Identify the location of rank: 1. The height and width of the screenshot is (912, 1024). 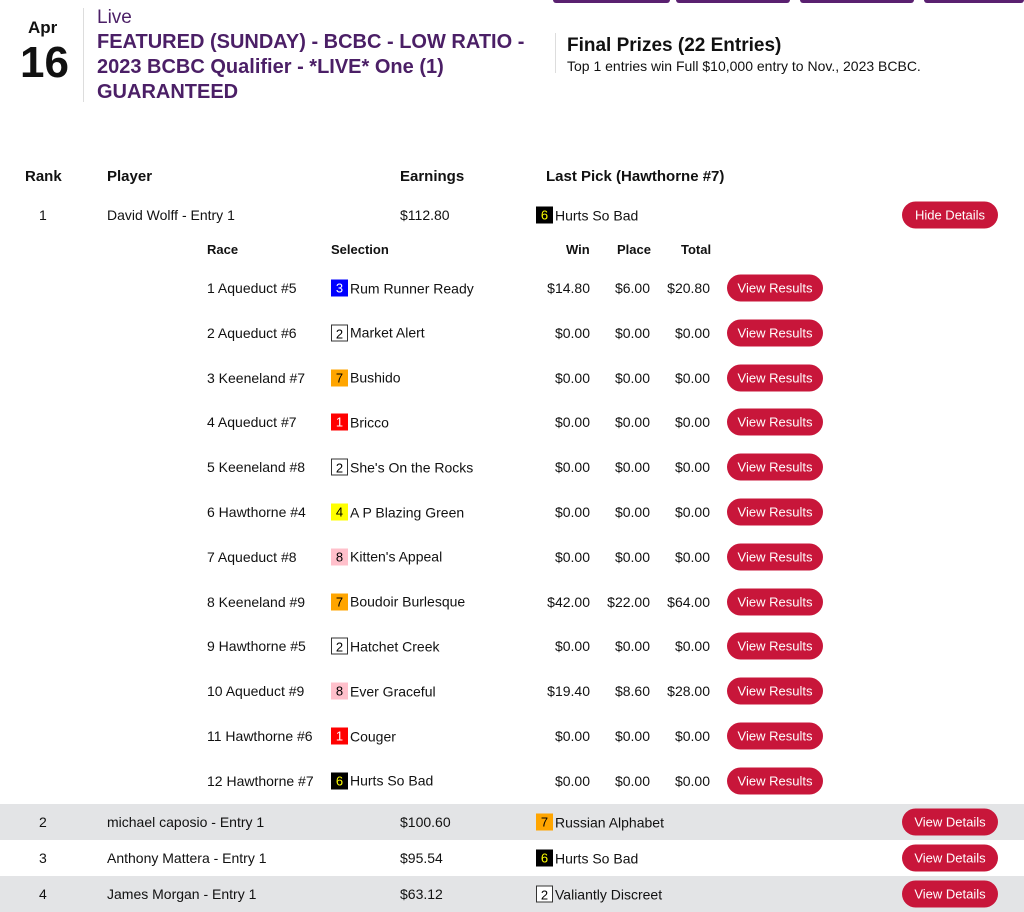
(43, 215).